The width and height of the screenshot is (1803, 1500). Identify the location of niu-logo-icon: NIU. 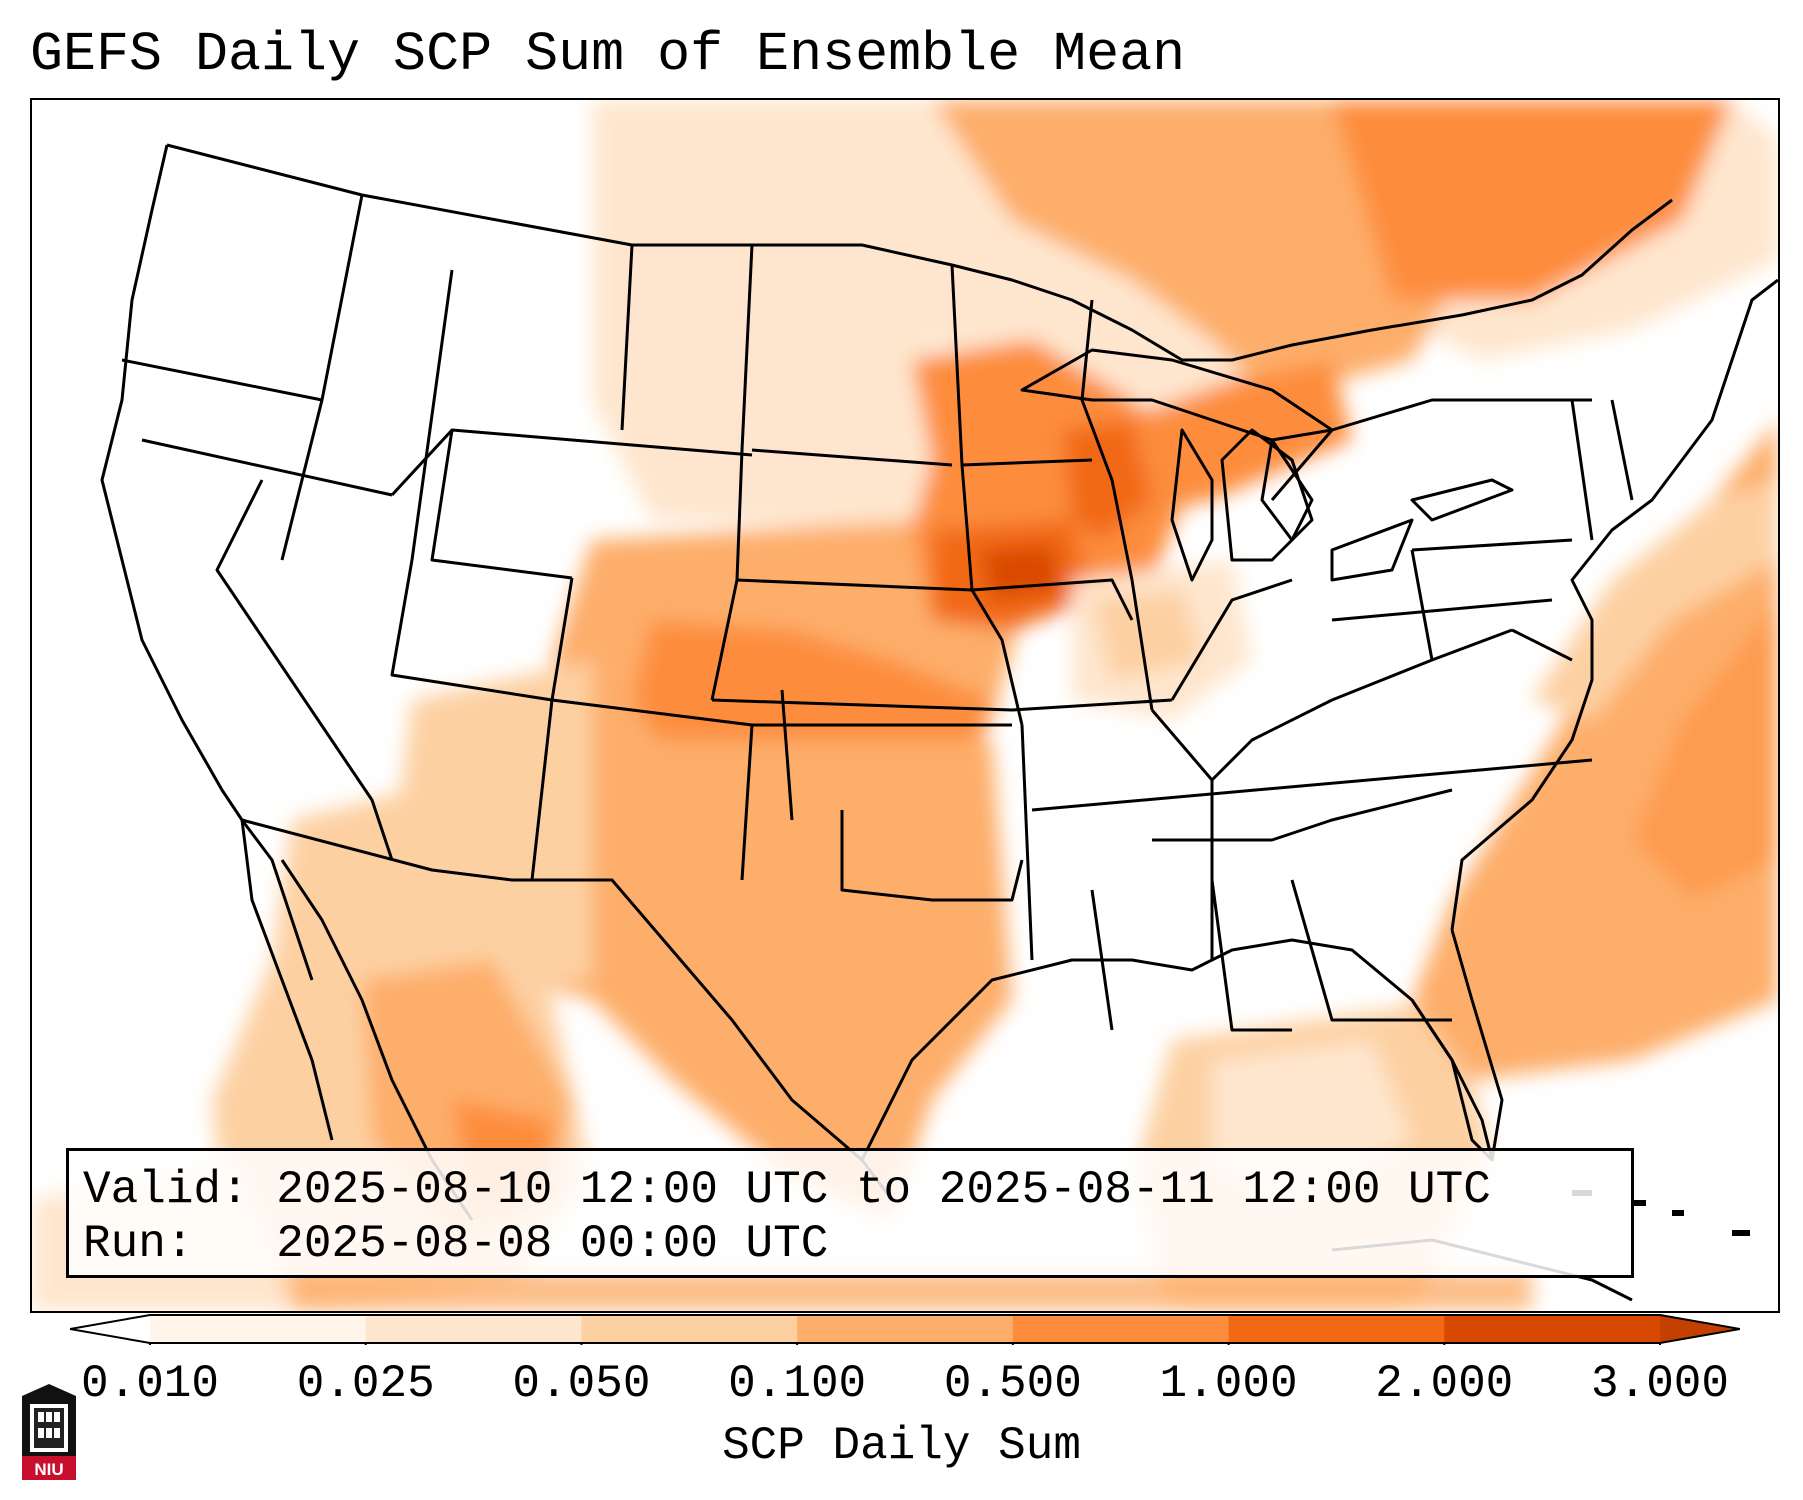
(49, 1432).